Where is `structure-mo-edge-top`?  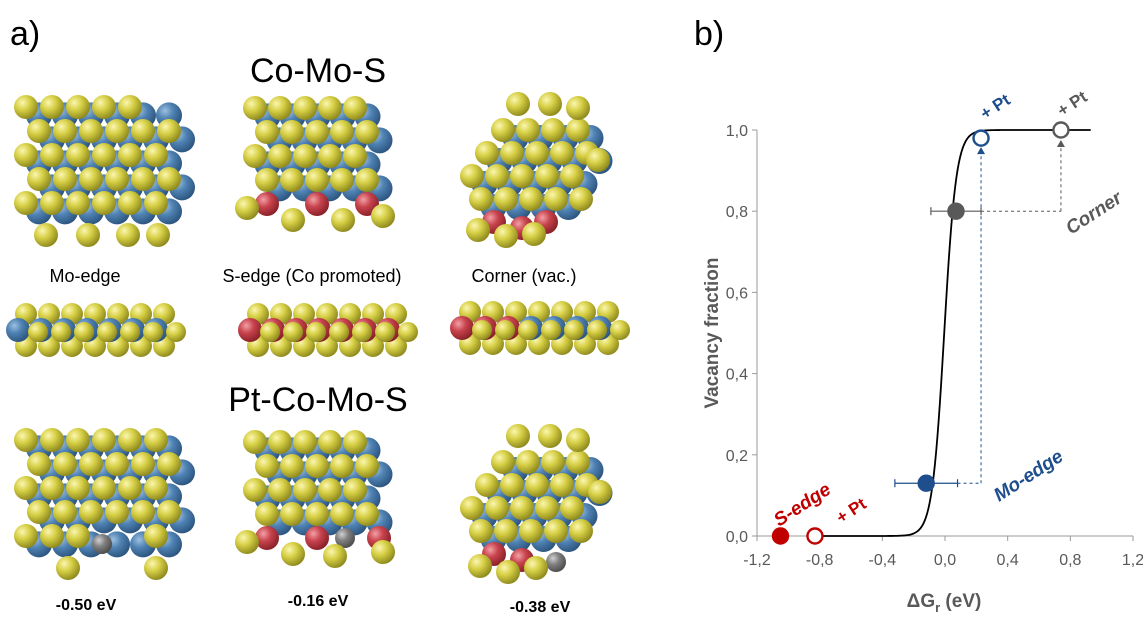 structure-mo-edge-top is located at coordinates (104, 171).